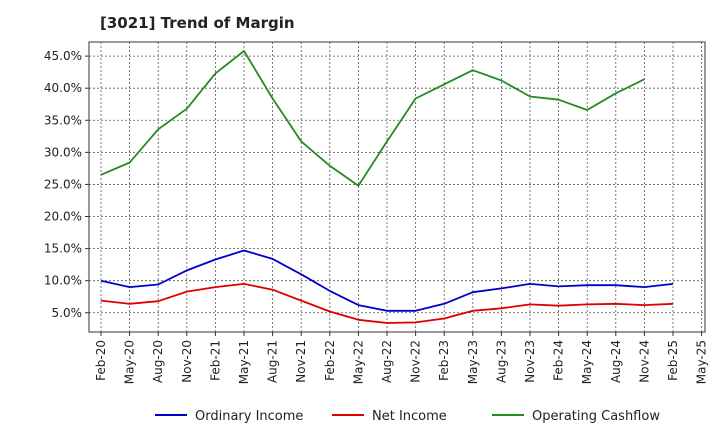 This screenshot has width=720, height=440. Describe the element at coordinates (596, 416) in the screenshot. I see `legend-label: Operating Cashflow` at that location.